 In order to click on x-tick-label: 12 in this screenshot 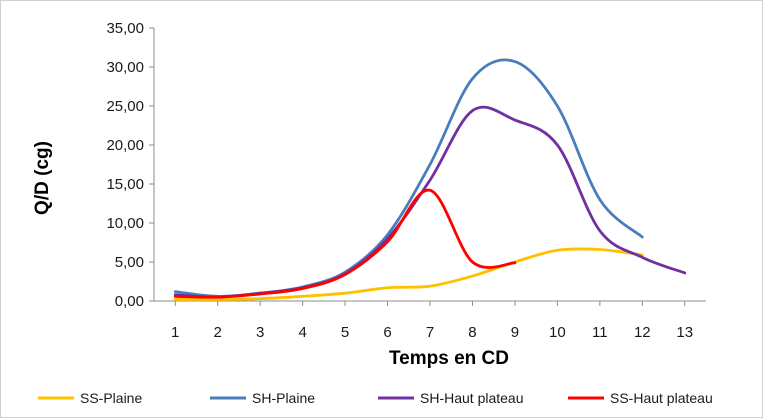, I will do `click(642, 332)`.